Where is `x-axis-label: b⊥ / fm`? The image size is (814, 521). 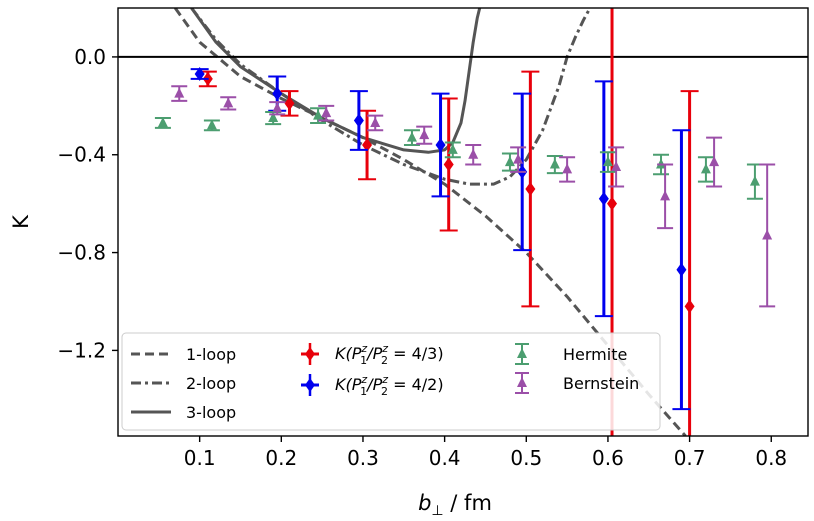
x-axis-label: b⊥ / fm is located at coordinates (455, 505).